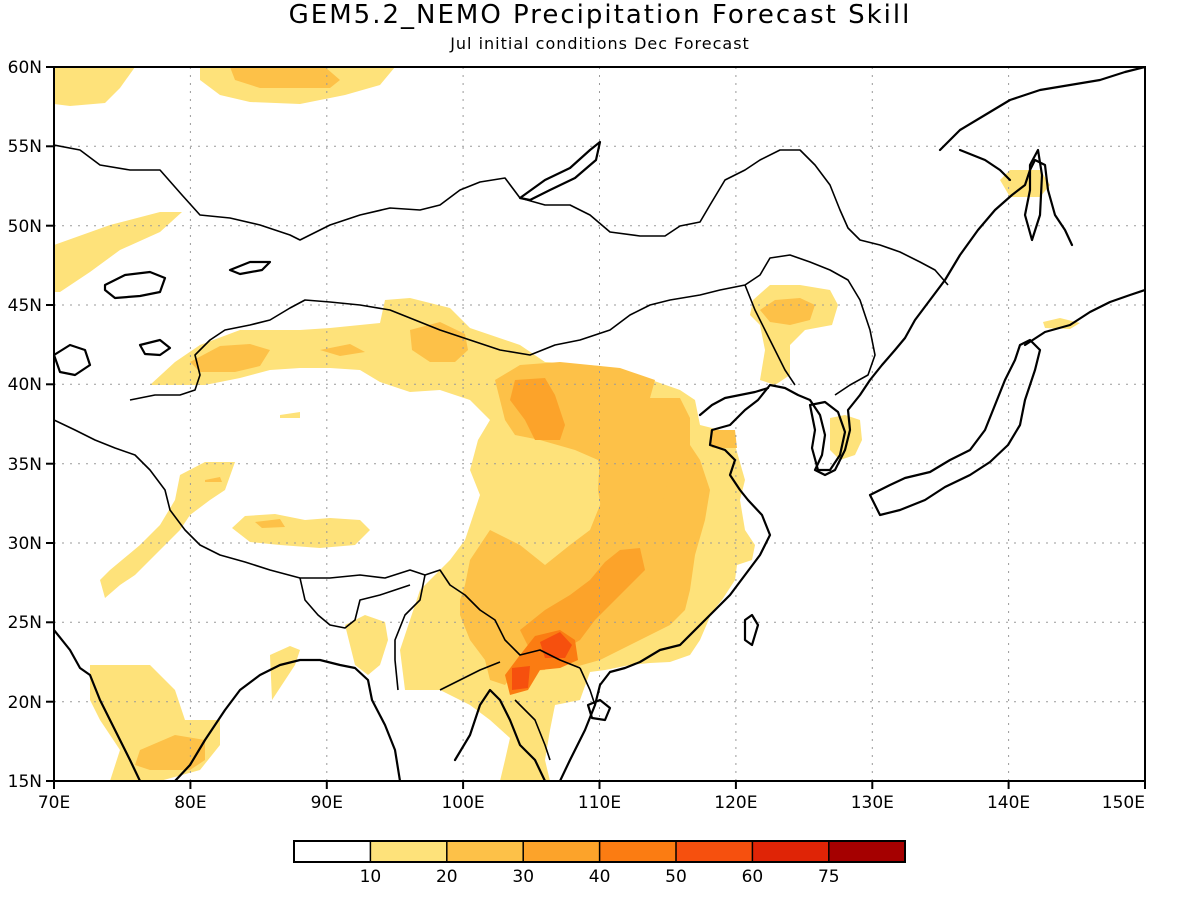 The height and width of the screenshot is (900, 1200). I want to click on lon-label: 100E, so click(462, 803).